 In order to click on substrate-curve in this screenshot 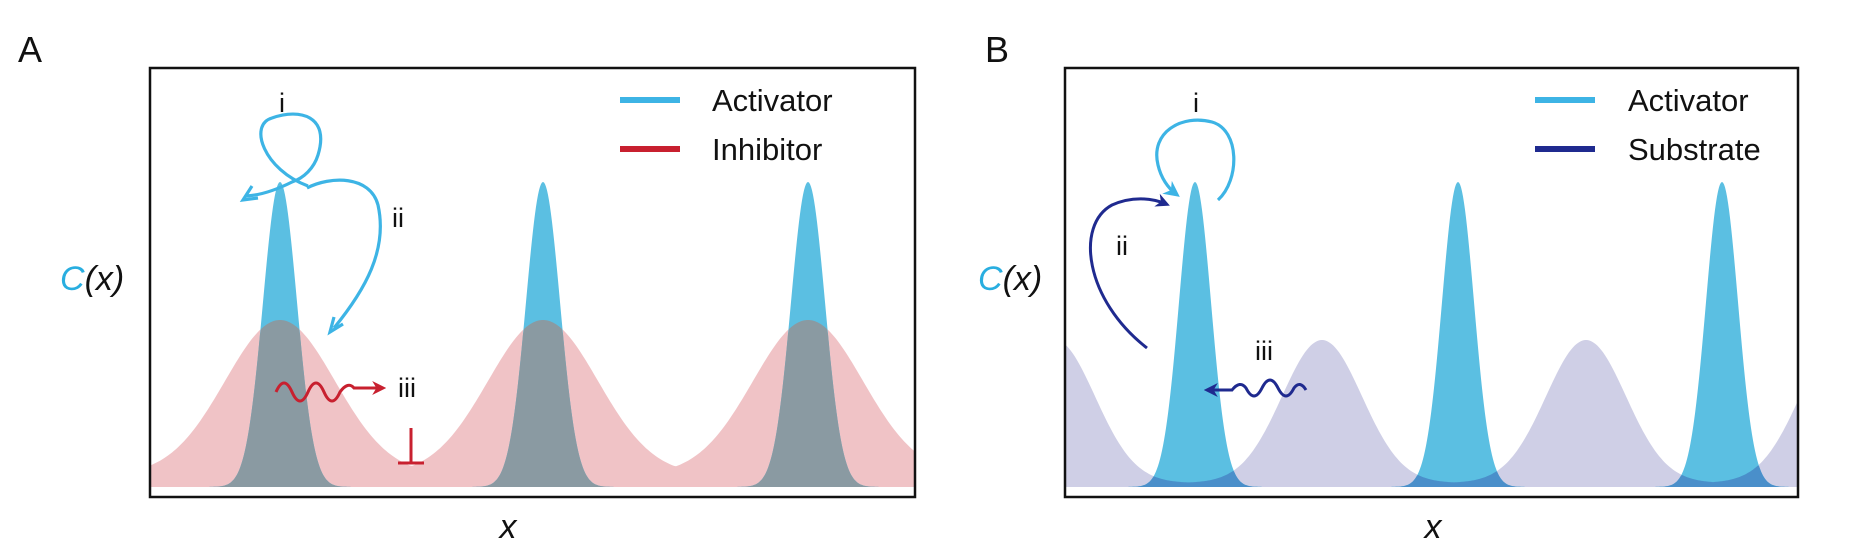, I will do `click(1431, 413)`.